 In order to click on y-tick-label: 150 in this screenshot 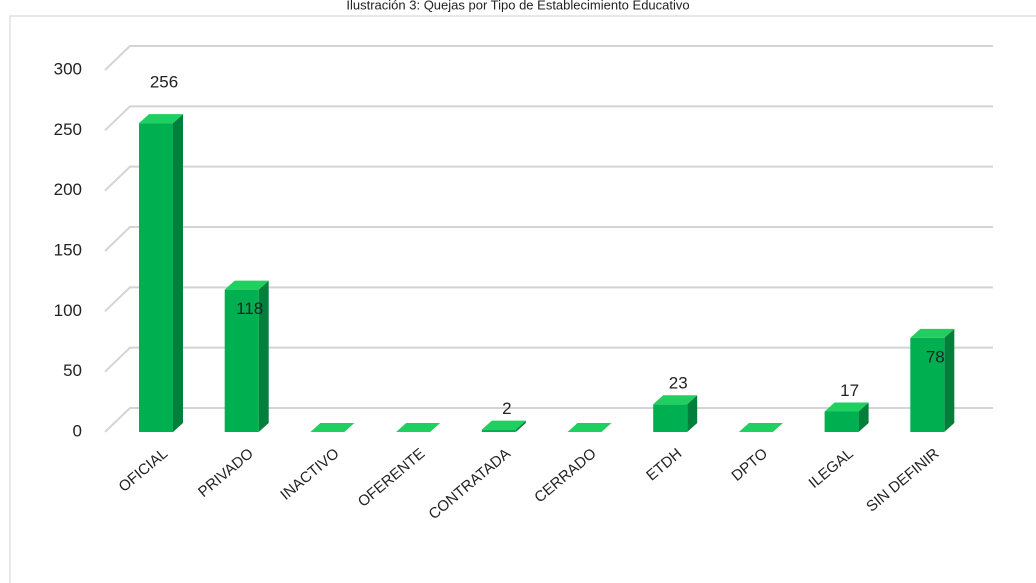, I will do `click(68, 249)`.